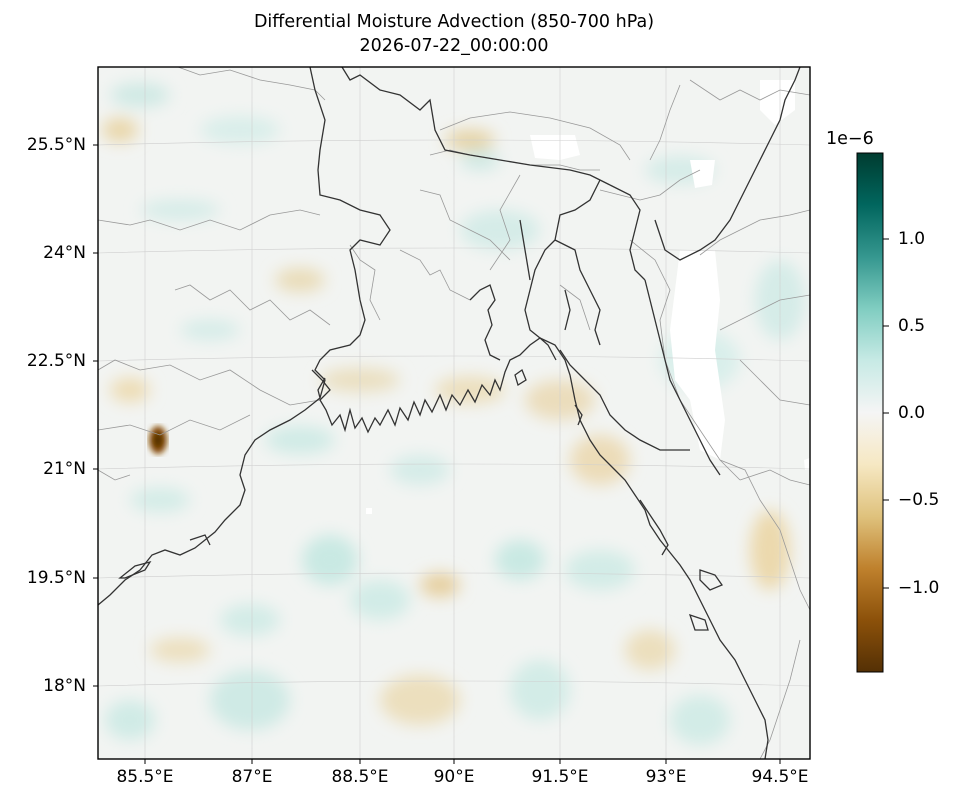 This screenshot has width=962, height=805. What do you see at coordinates (912, 413) in the screenshot?
I see `colorbar-tick-label: 0.0` at bounding box center [912, 413].